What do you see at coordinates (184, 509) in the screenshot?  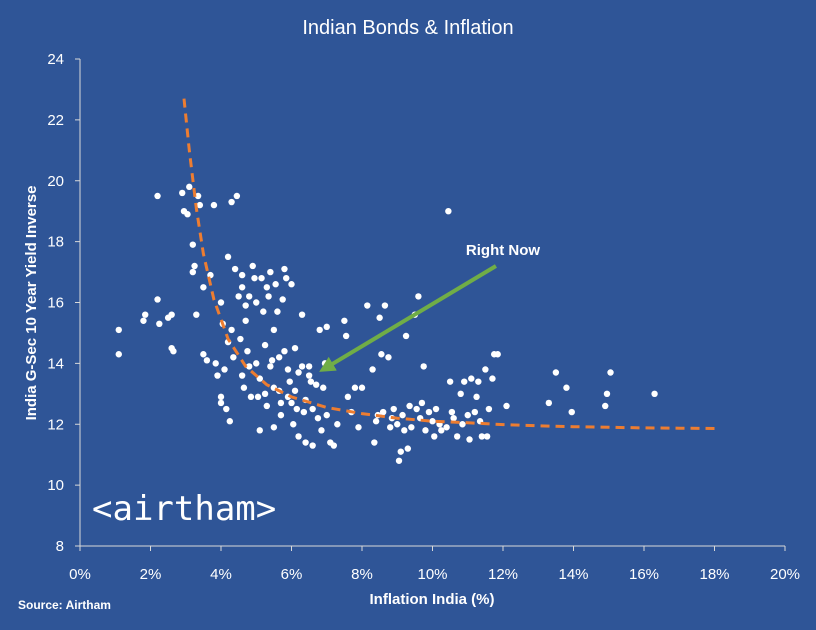 I see `airtham-logo: <airtham>` at bounding box center [184, 509].